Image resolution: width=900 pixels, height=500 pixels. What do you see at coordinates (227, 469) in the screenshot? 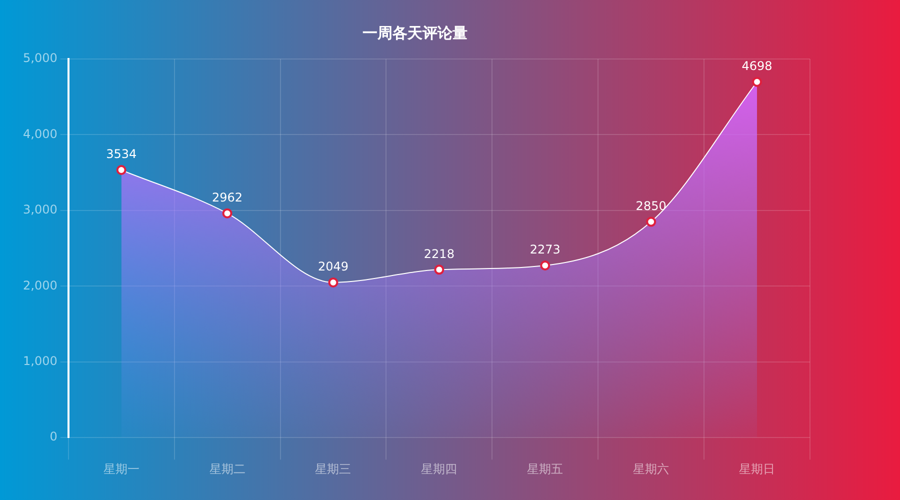
I see `x-tick-label: 星期二` at bounding box center [227, 469].